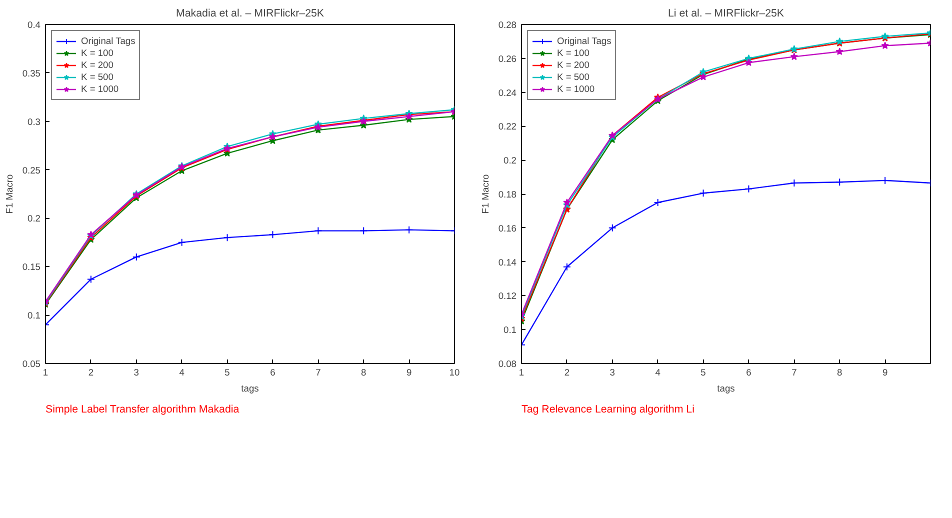 The image size is (952, 518). What do you see at coordinates (507, 296) in the screenshot?
I see `y-tick-label: 0.12` at bounding box center [507, 296].